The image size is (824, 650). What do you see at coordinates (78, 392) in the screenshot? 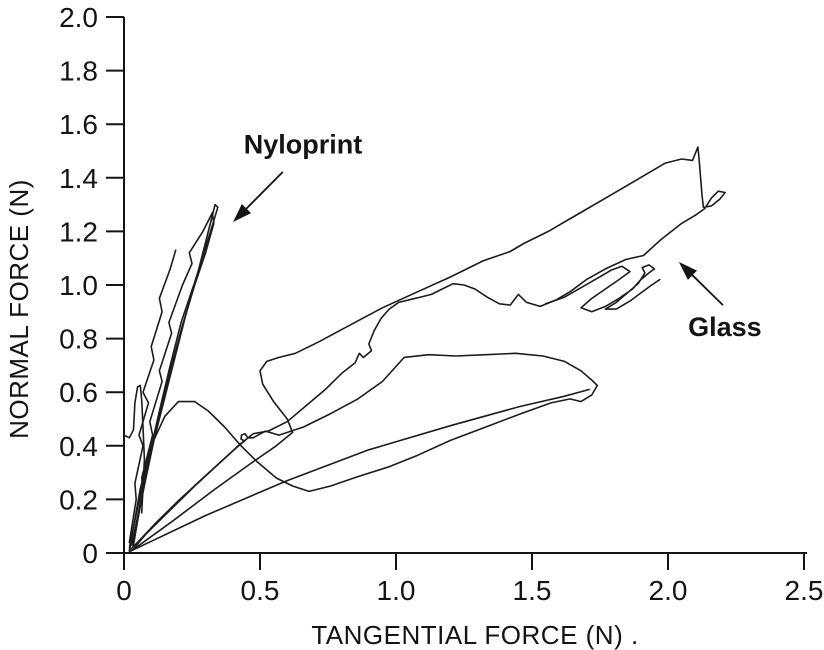
I see `y-tick-label: 0.6` at bounding box center [78, 392].